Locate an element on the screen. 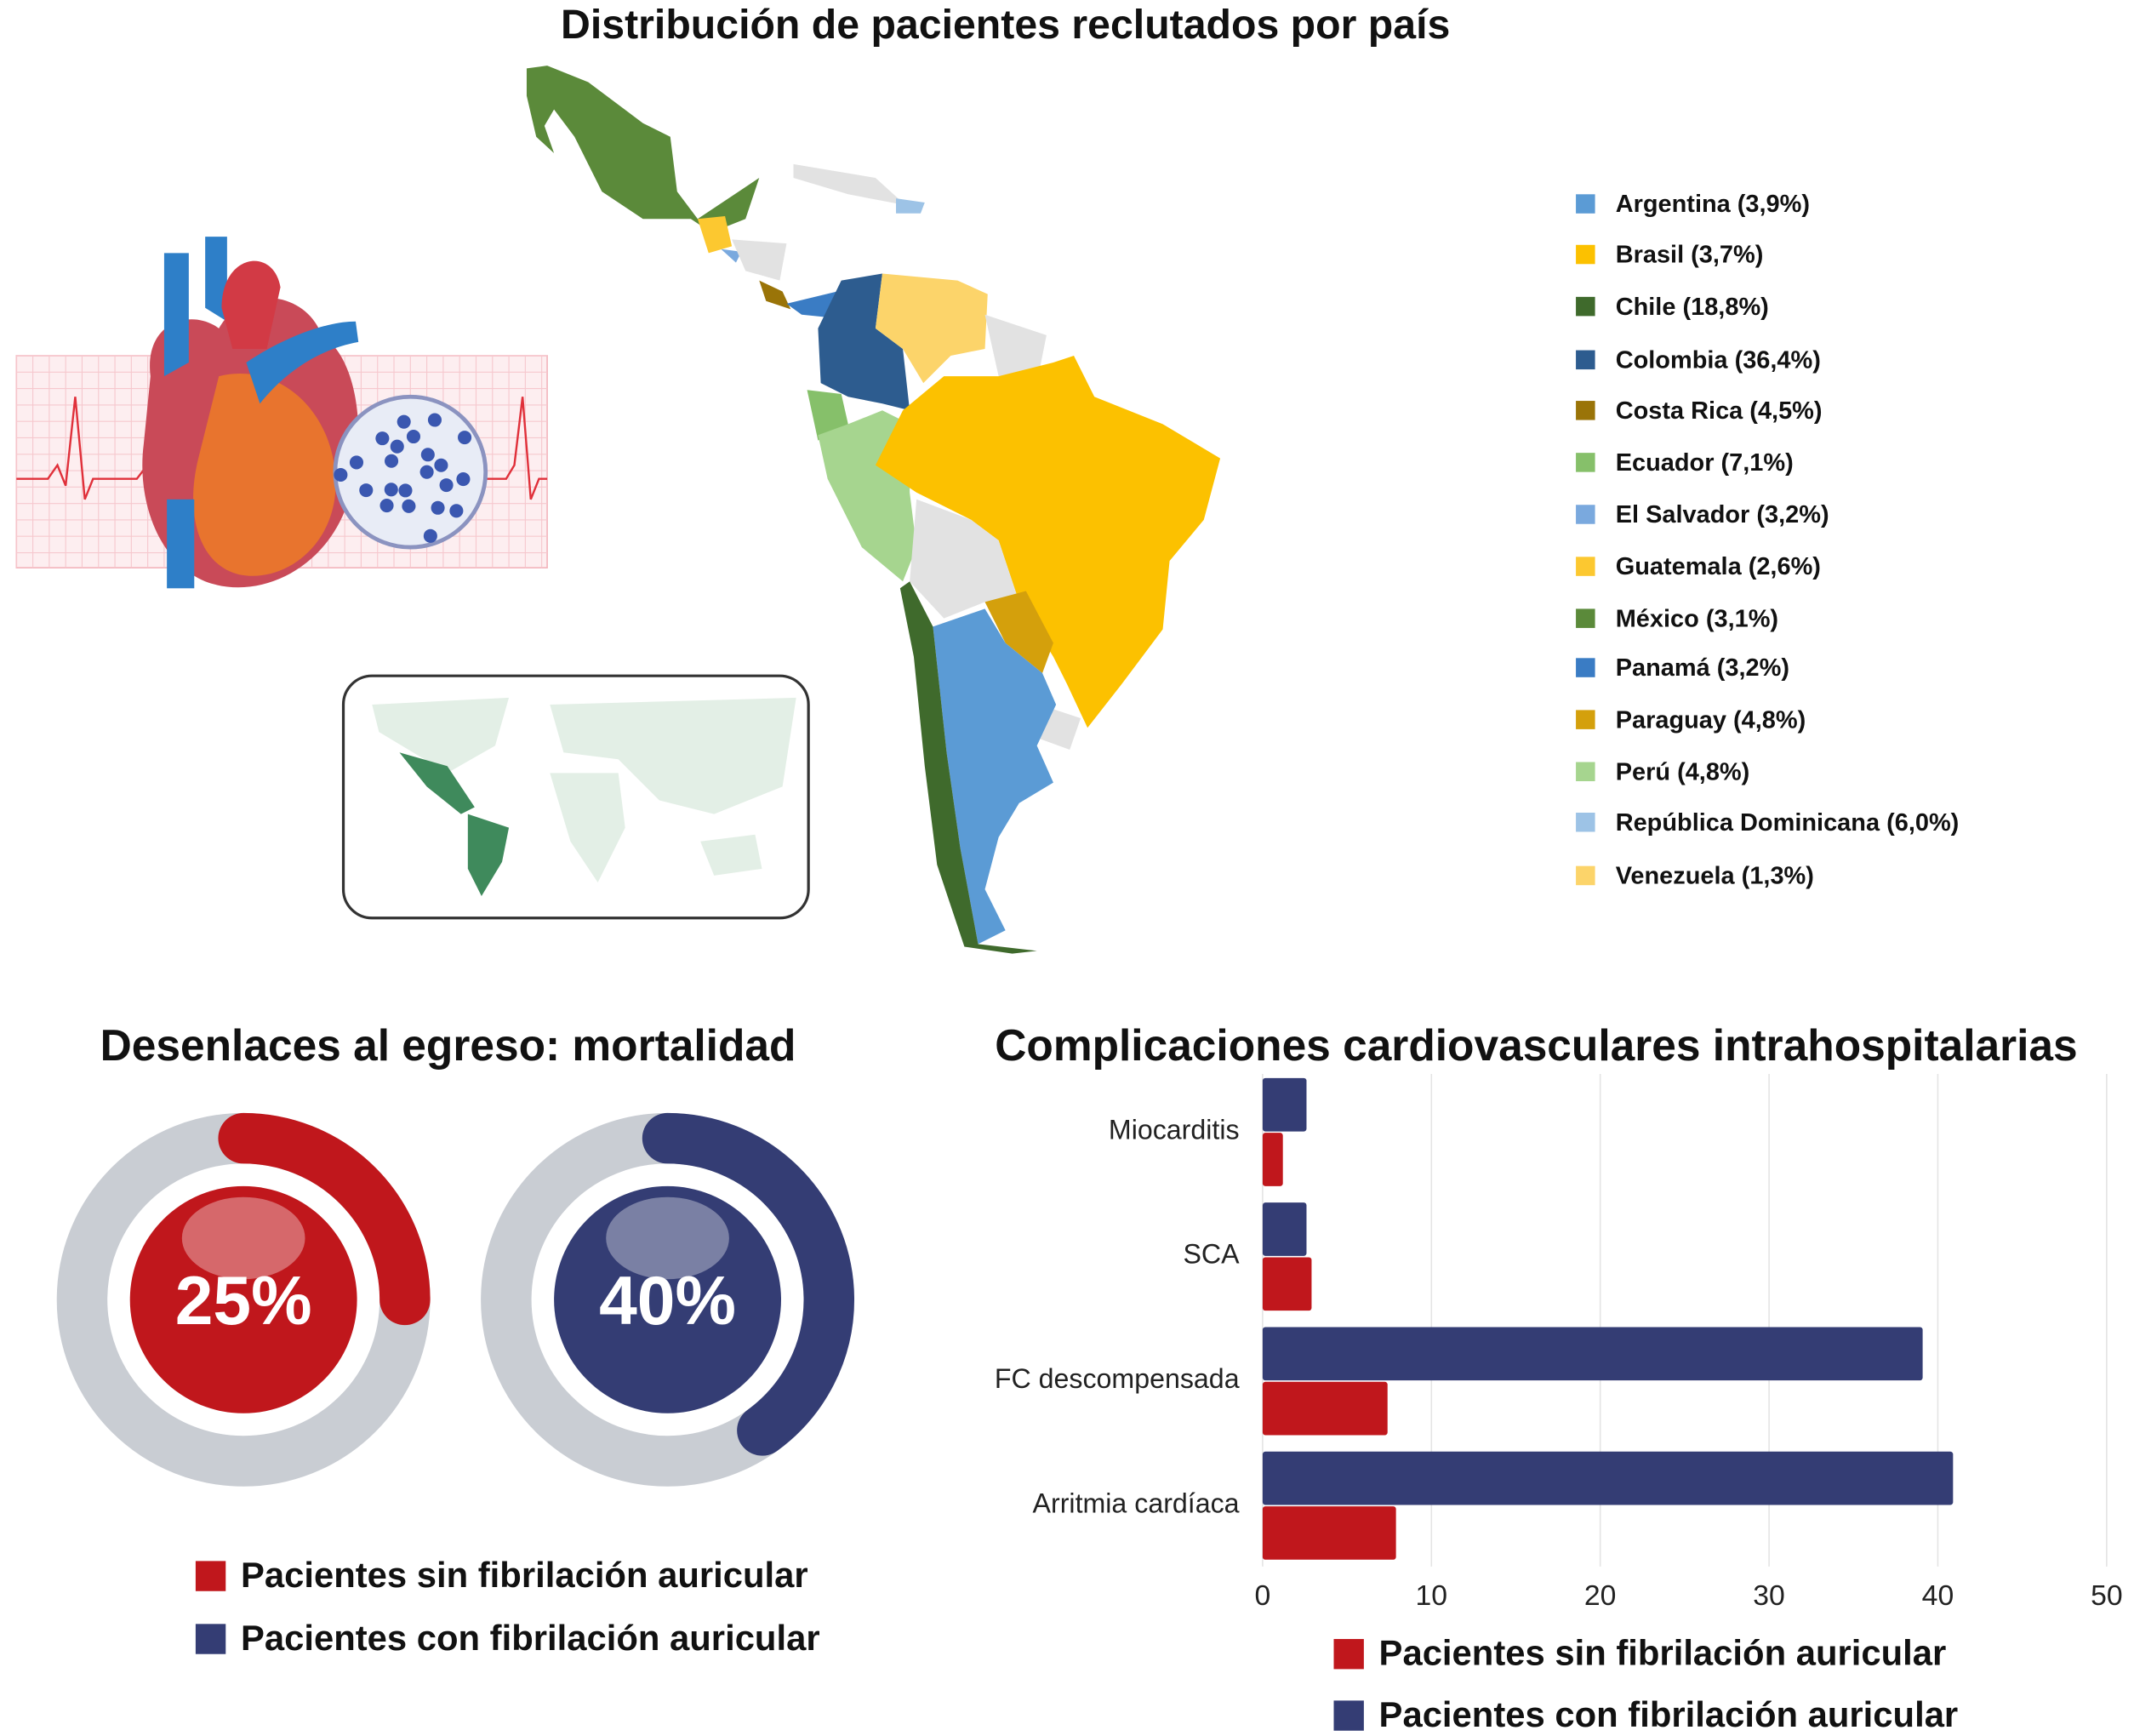 This screenshot has height=1736, width=2134. legend-label: Argentina (3,9%) is located at coordinates (1713, 203).